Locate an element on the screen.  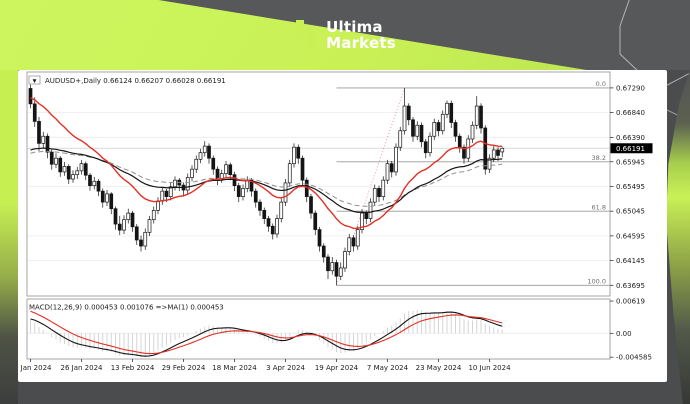
date-label: 26 Jan 2024 is located at coordinates (82, 368).